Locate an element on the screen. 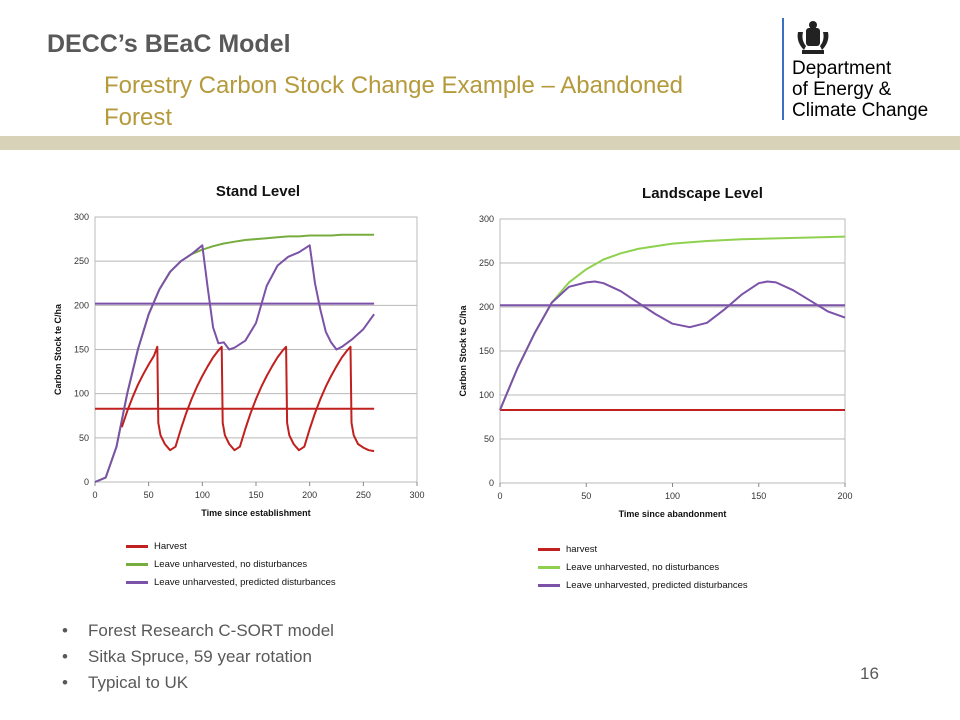 This screenshot has height=720, width=960. page-number: 16 is located at coordinates (869, 673).